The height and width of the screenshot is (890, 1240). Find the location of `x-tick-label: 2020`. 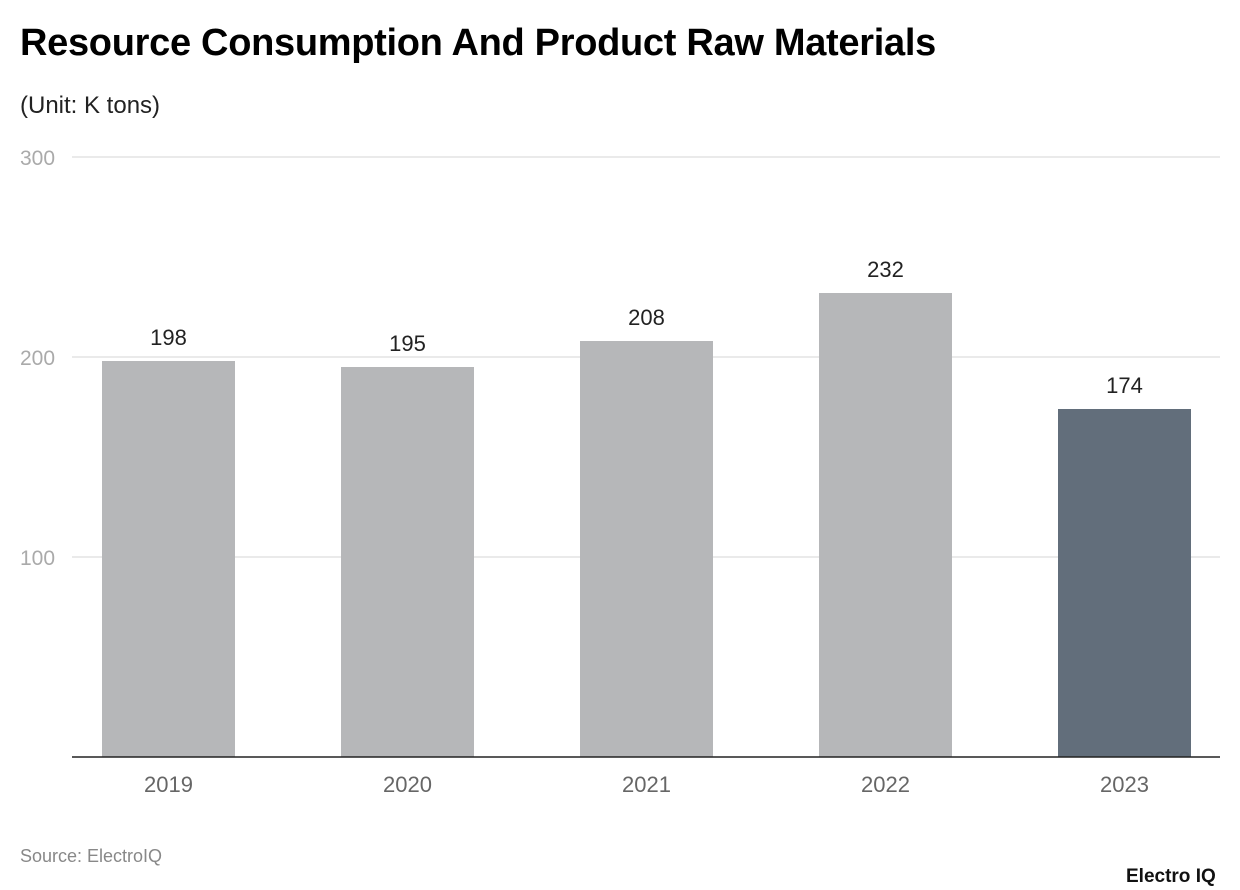

x-tick-label: 2020 is located at coordinates (407, 784).